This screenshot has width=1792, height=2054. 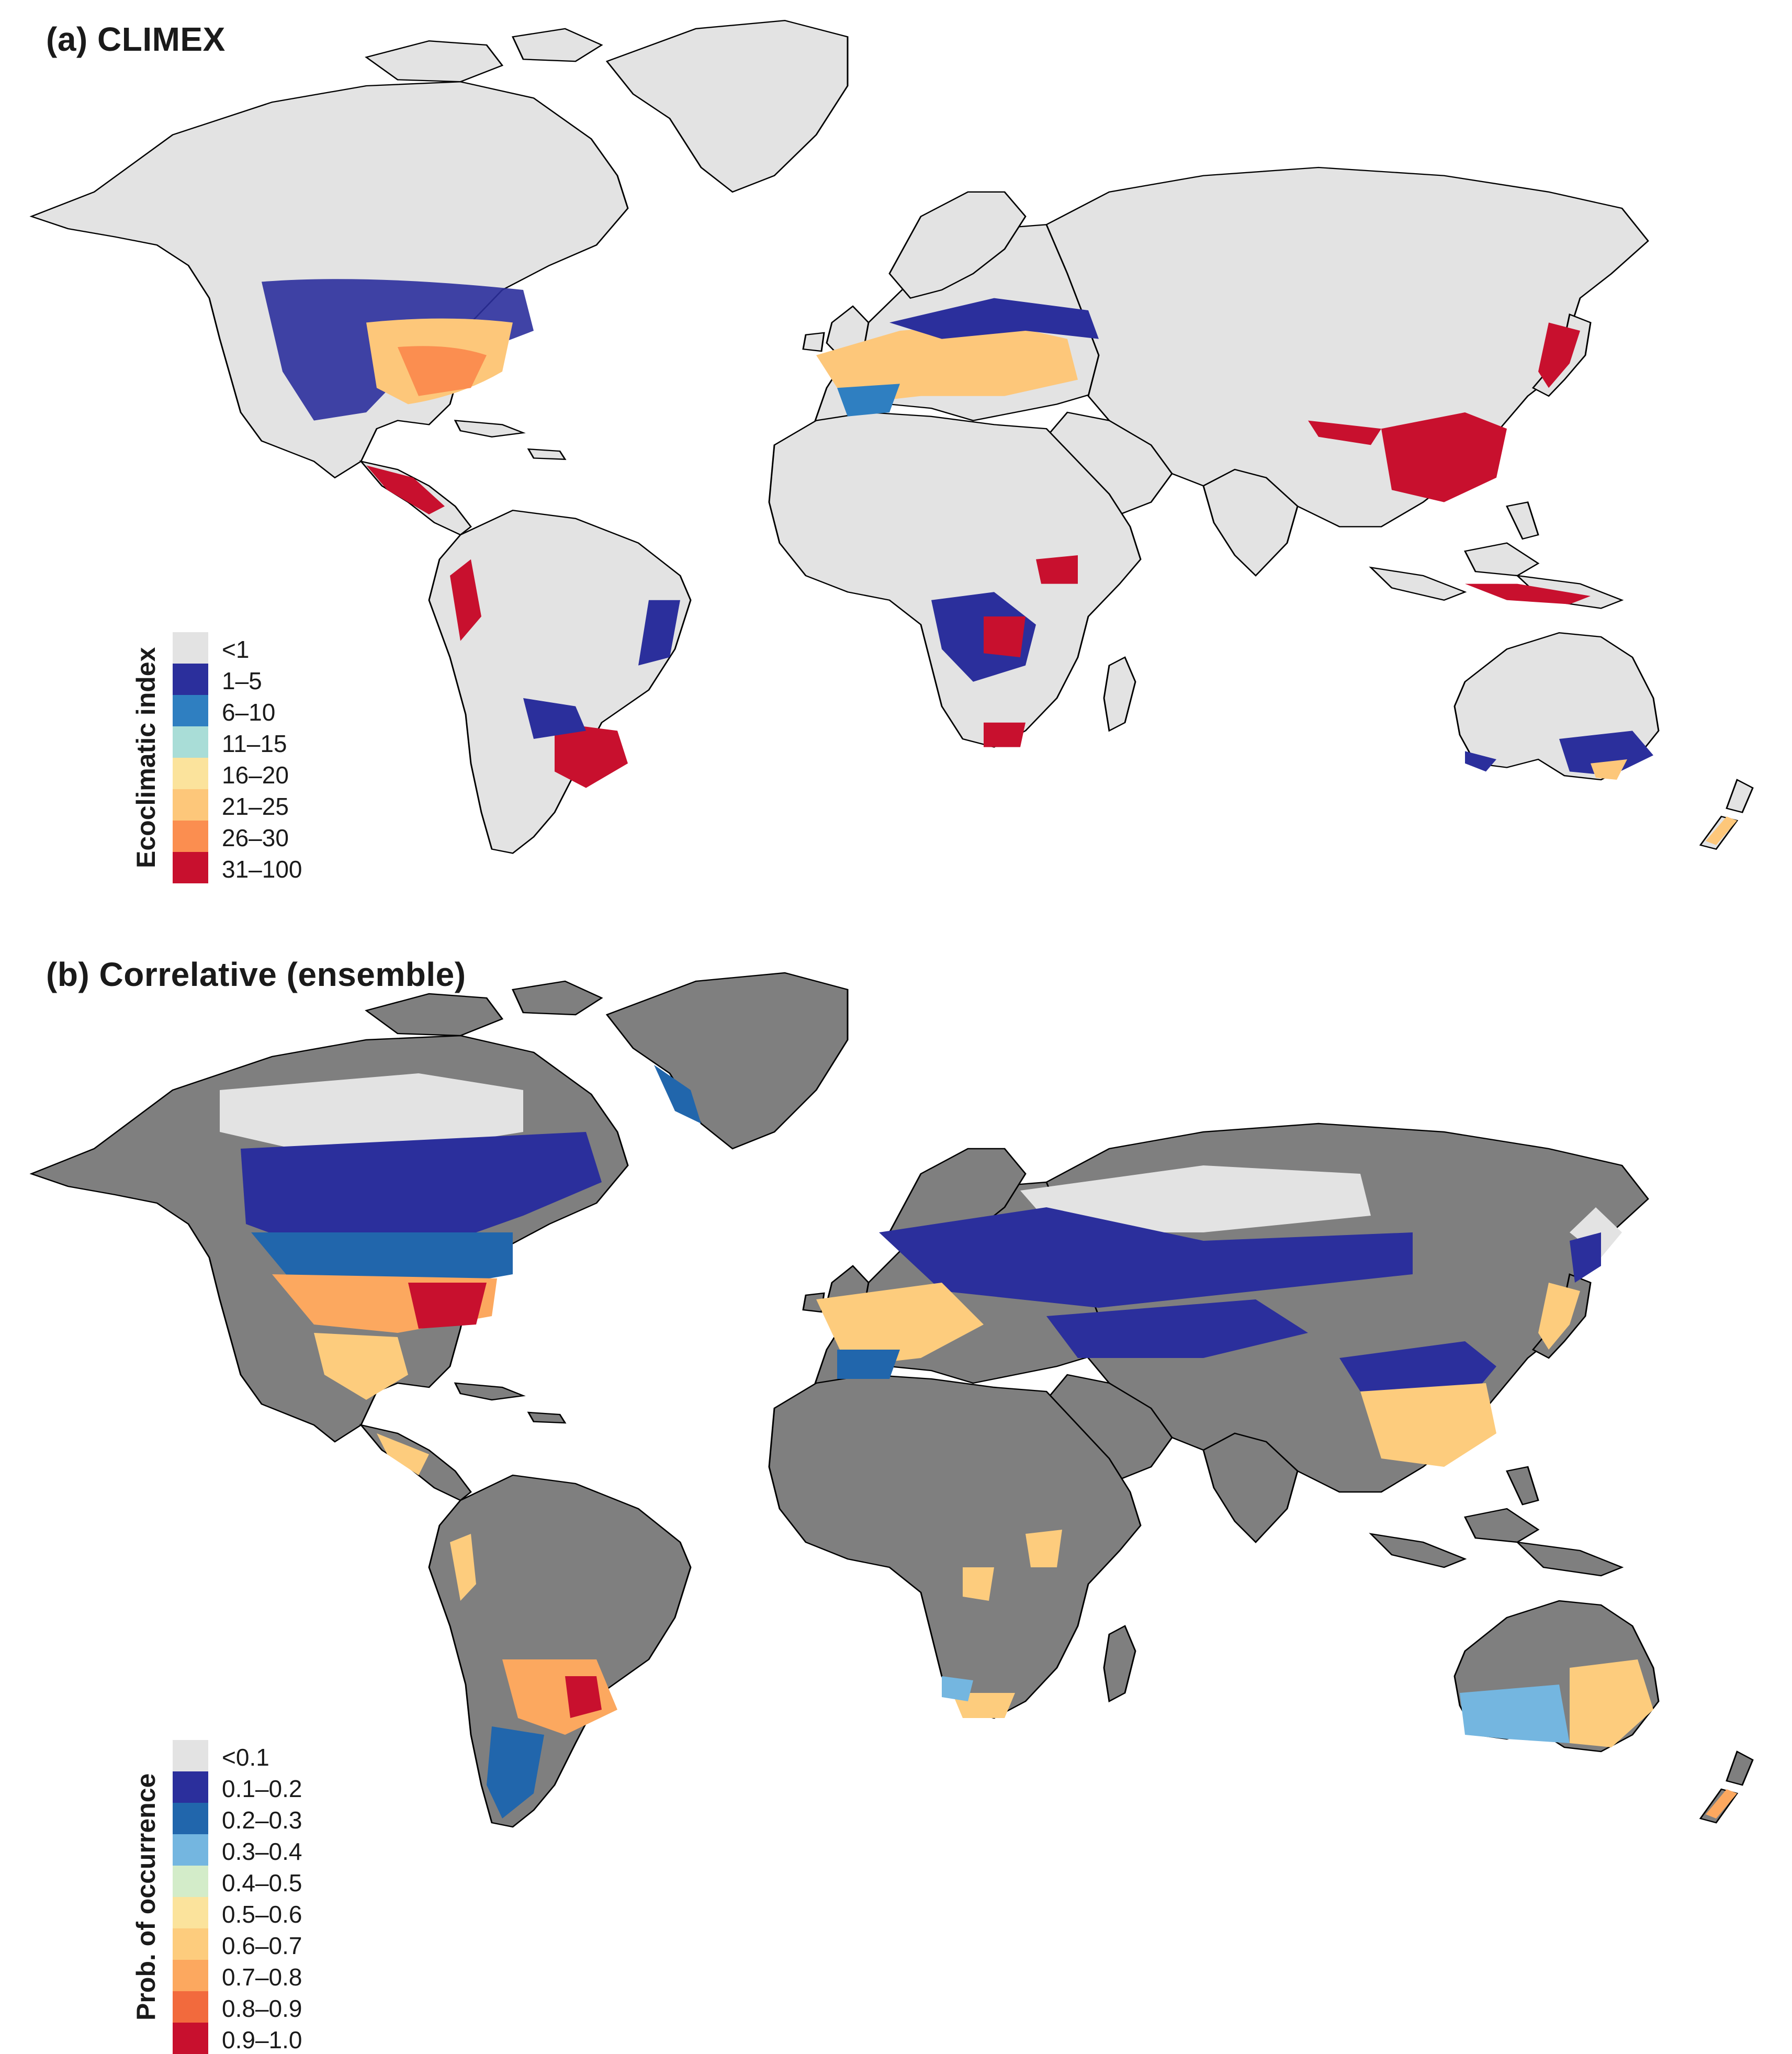 I want to click on legend-label: <0.1, so click(x=246, y=1757).